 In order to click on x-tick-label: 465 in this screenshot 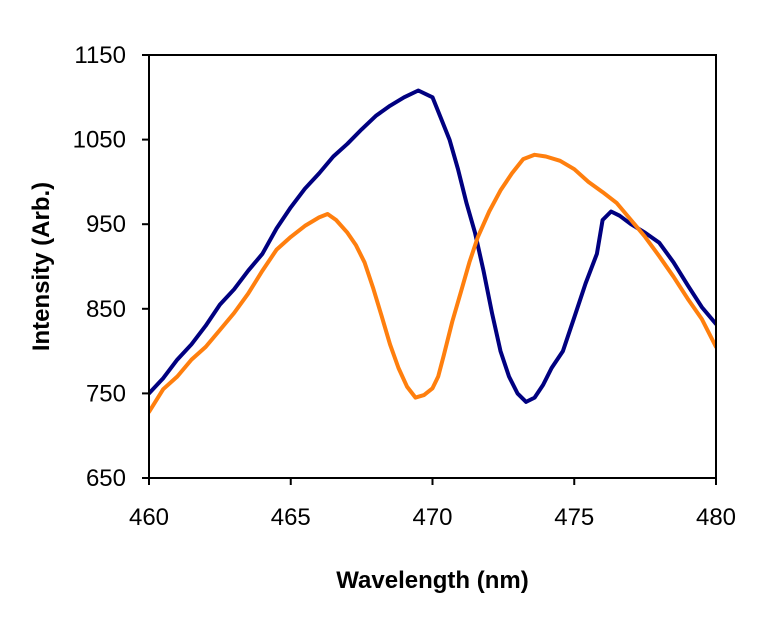, I will do `click(291, 517)`.